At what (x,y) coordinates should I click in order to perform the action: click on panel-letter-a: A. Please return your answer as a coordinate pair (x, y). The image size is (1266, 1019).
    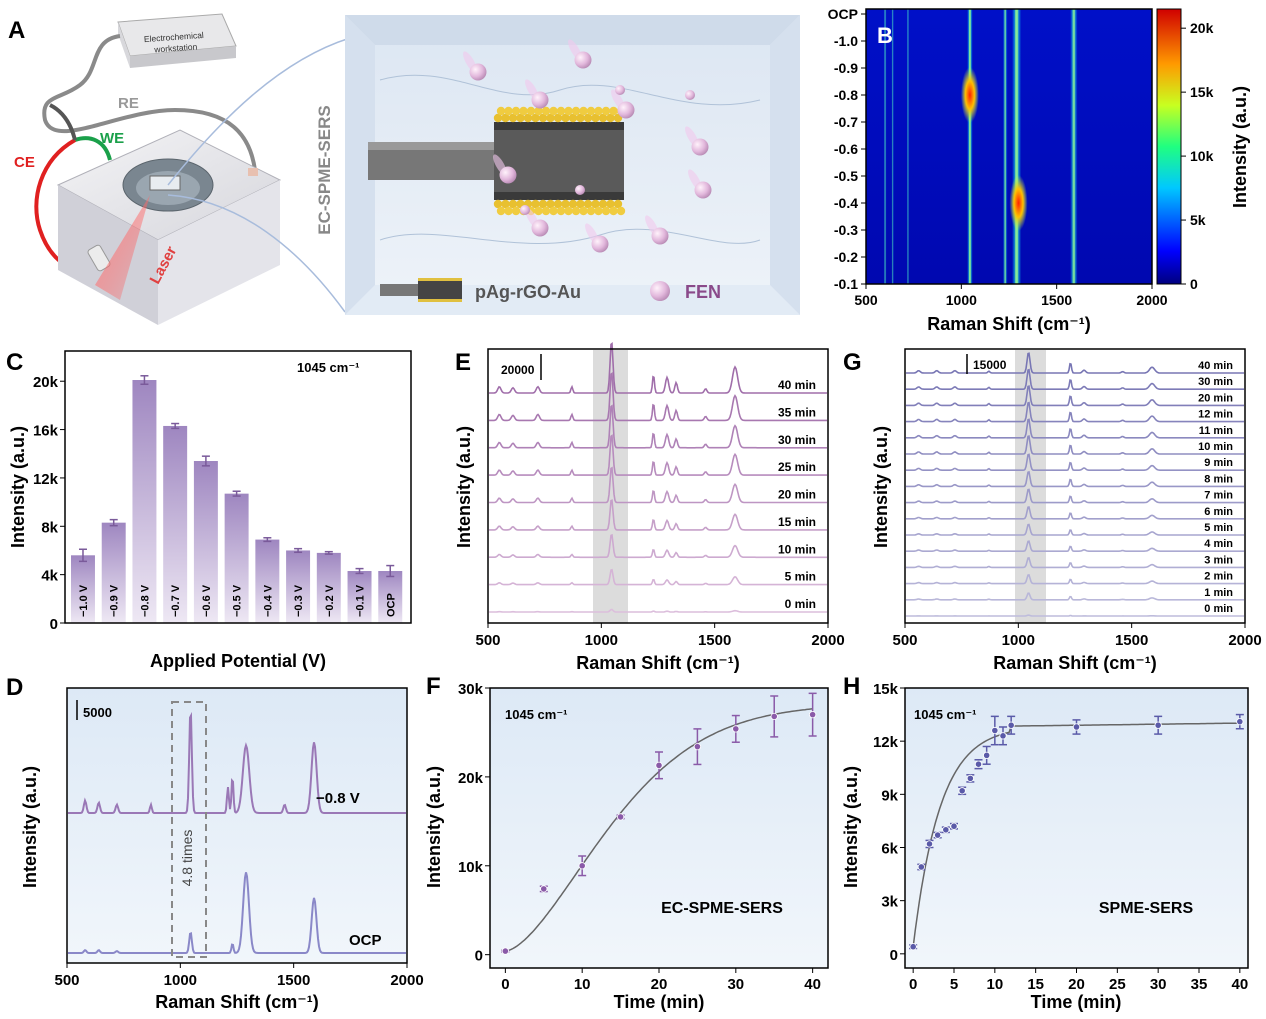
    Looking at the image, I should click on (16, 30).